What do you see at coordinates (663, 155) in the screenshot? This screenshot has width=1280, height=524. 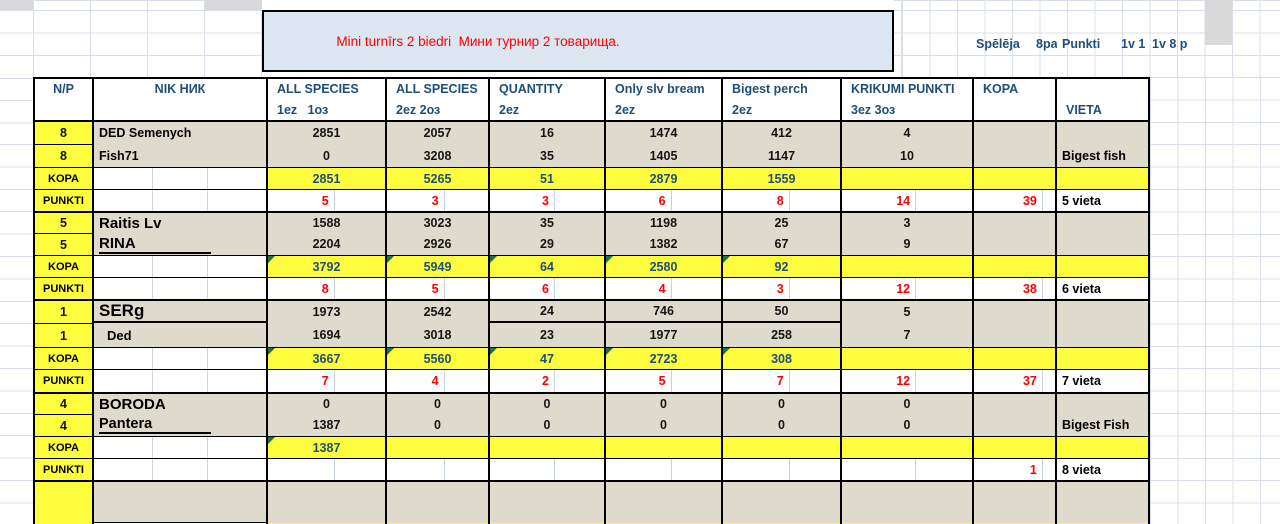 I see `cell-value: 1405` at bounding box center [663, 155].